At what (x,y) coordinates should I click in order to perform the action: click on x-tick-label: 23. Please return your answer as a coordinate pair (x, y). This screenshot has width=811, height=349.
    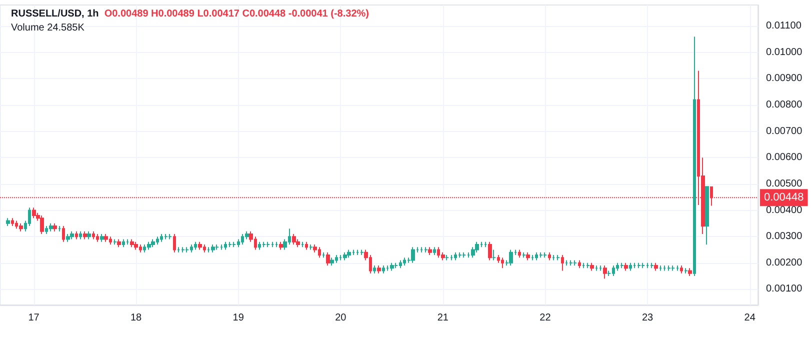
    Looking at the image, I should click on (648, 318).